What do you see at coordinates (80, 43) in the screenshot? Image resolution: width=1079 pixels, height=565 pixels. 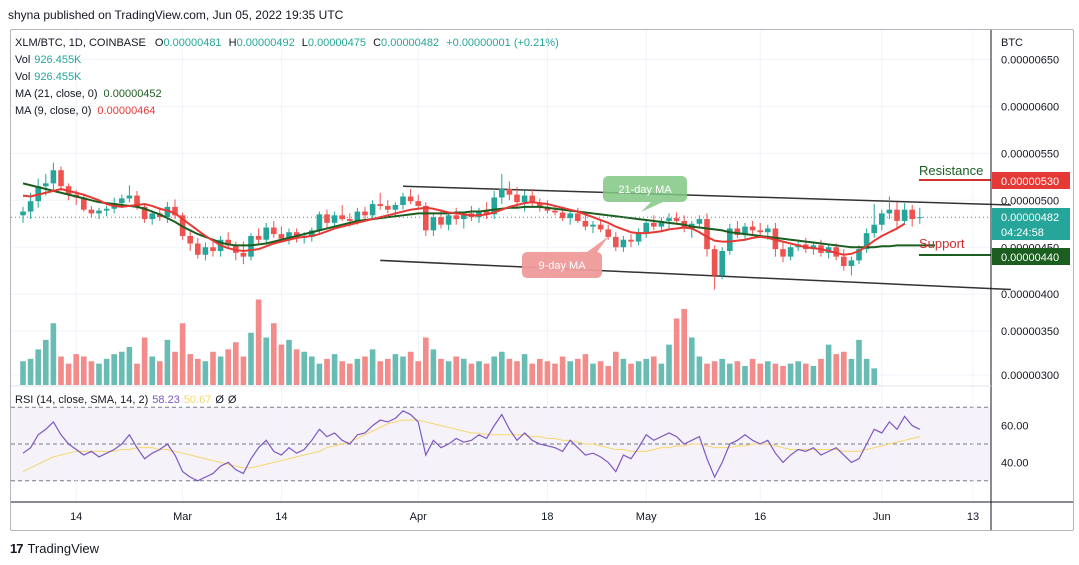 I see `legend-symbol: XLM/BTC, 1D, COINBASE` at bounding box center [80, 43].